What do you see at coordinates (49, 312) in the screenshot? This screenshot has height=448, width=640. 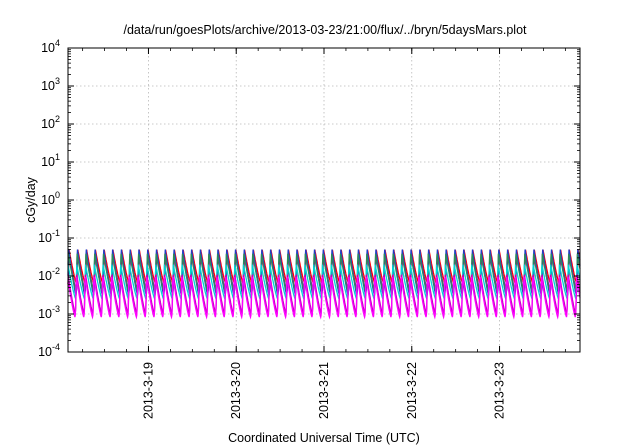 I see `y-tick-label: 10⁻³` at bounding box center [49, 312].